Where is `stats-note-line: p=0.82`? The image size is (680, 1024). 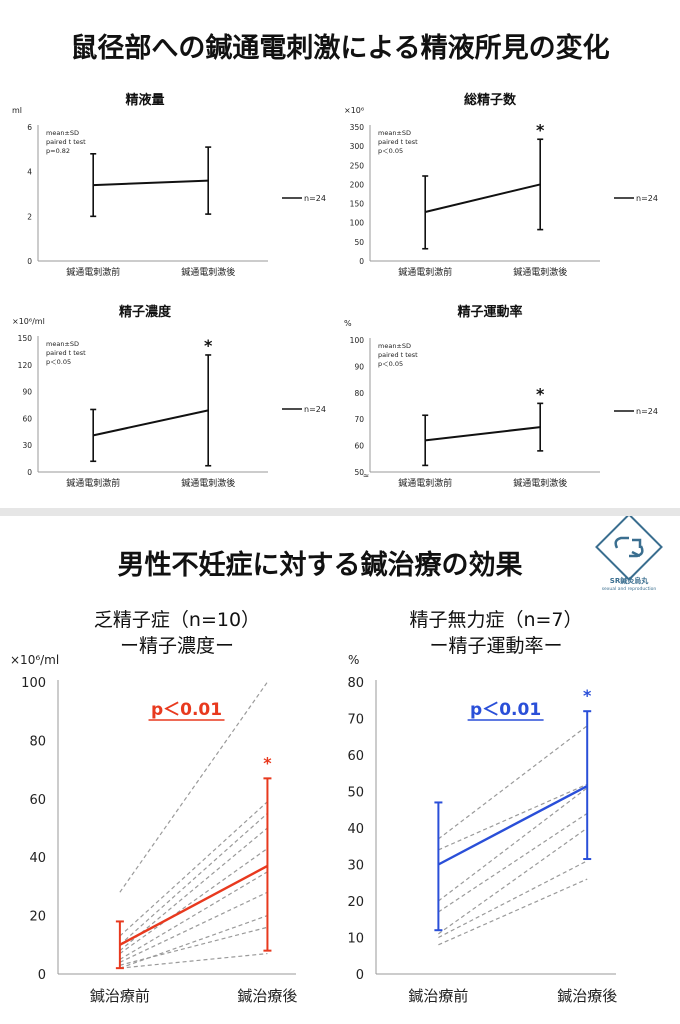
stats-note-line: p=0.82 is located at coordinates (58, 151).